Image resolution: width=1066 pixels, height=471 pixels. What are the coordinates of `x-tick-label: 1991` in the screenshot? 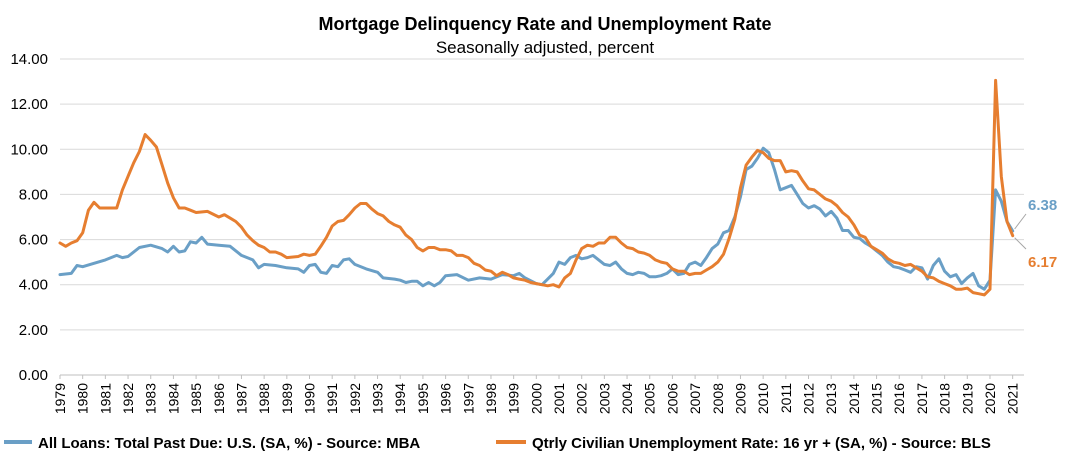 It's located at (332, 398).